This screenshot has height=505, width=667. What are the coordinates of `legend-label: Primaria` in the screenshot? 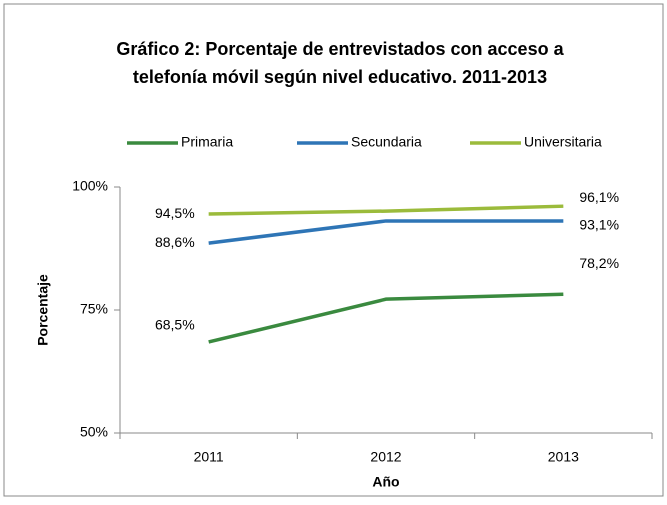 It's located at (207, 142).